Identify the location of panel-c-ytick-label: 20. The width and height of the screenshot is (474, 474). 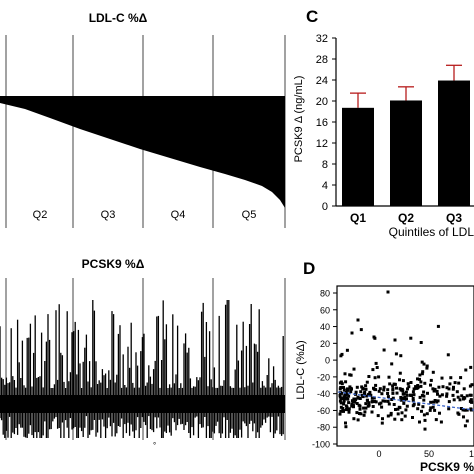
(322, 102).